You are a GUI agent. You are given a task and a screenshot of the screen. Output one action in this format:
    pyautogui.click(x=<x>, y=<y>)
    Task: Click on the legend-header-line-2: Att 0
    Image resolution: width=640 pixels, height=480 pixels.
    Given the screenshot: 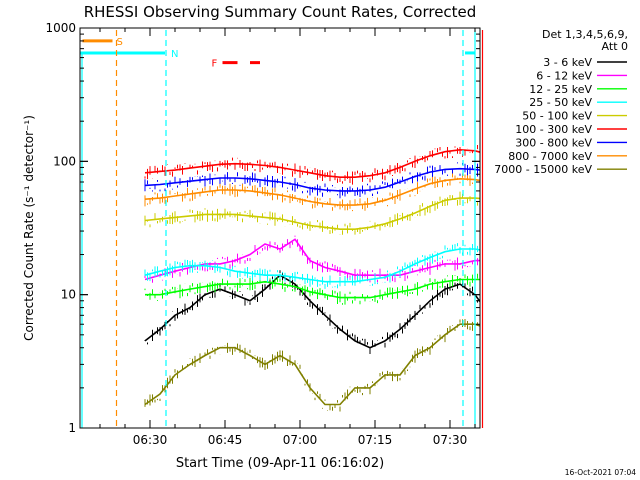 What is the action you would take?
    pyautogui.click(x=615, y=46)
    